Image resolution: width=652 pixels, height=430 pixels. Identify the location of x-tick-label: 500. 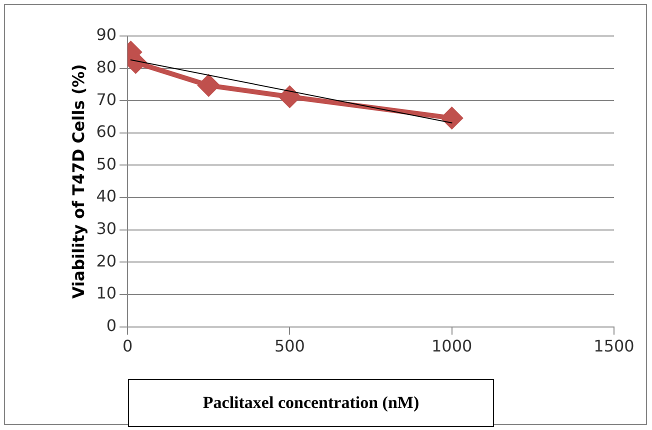
(289, 346).